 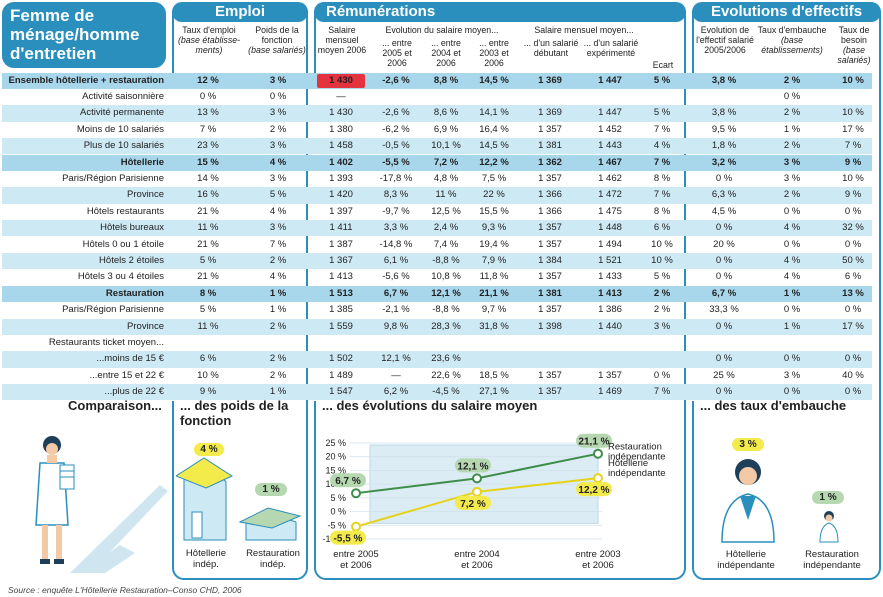 I want to click on cell-7: 1 443, so click(x=610, y=146).